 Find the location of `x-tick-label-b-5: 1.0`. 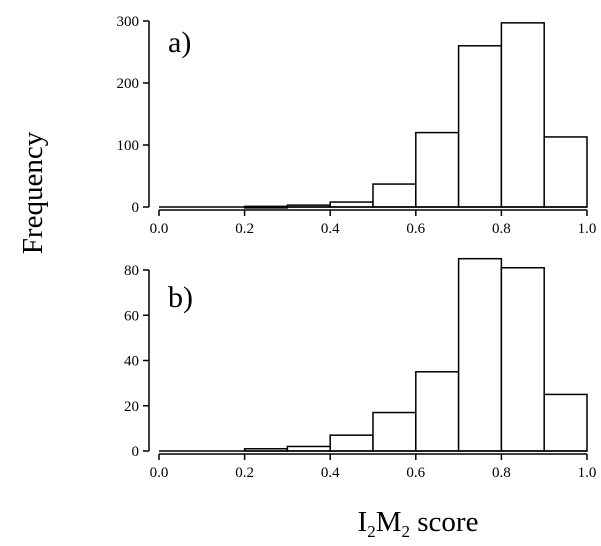

x-tick-label-b-5: 1.0 is located at coordinates (587, 473).